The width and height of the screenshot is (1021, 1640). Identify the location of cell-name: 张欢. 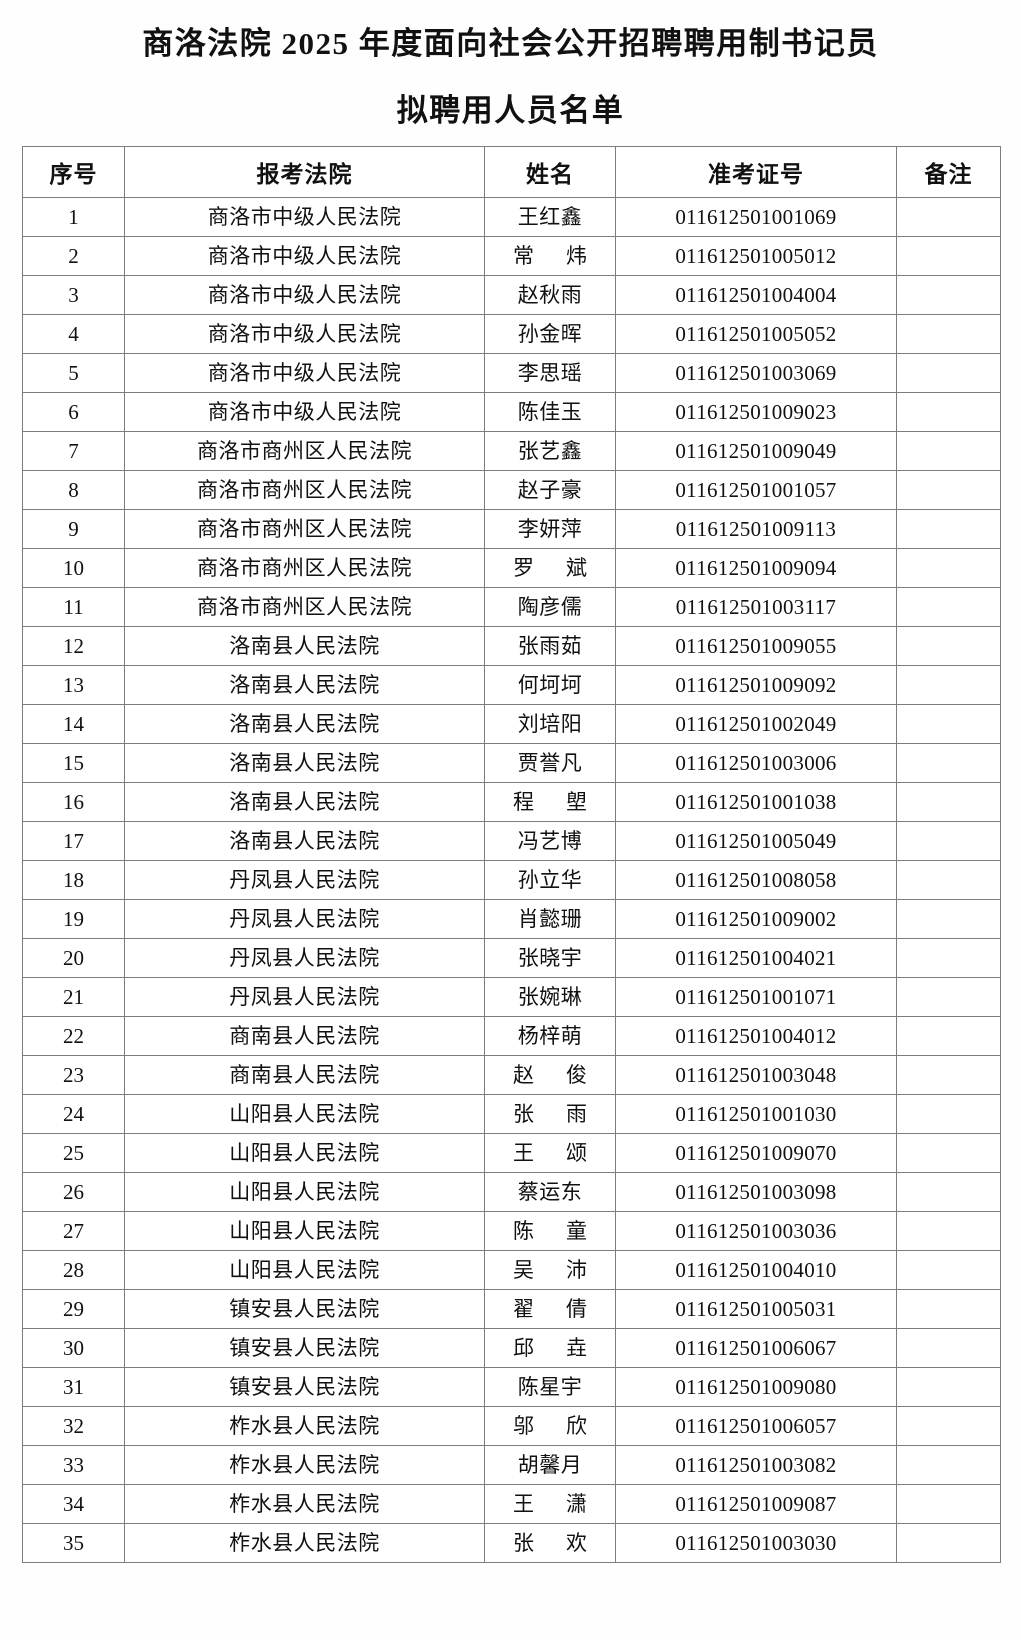
(550, 1543).